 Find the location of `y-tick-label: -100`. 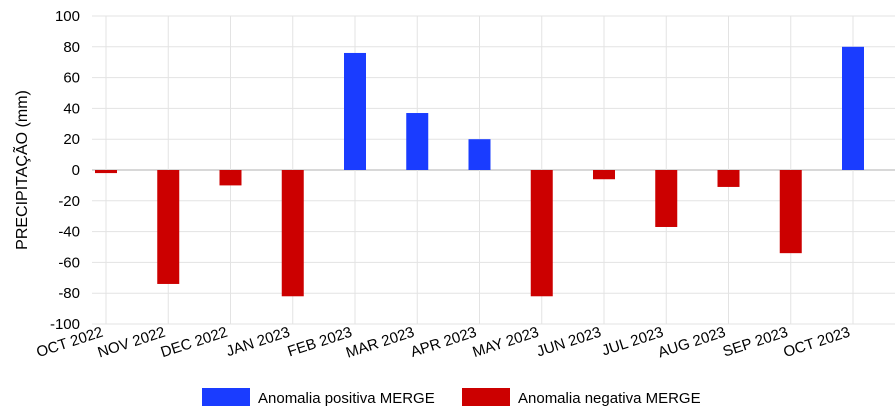

y-tick-label: -100 is located at coordinates (65, 324).